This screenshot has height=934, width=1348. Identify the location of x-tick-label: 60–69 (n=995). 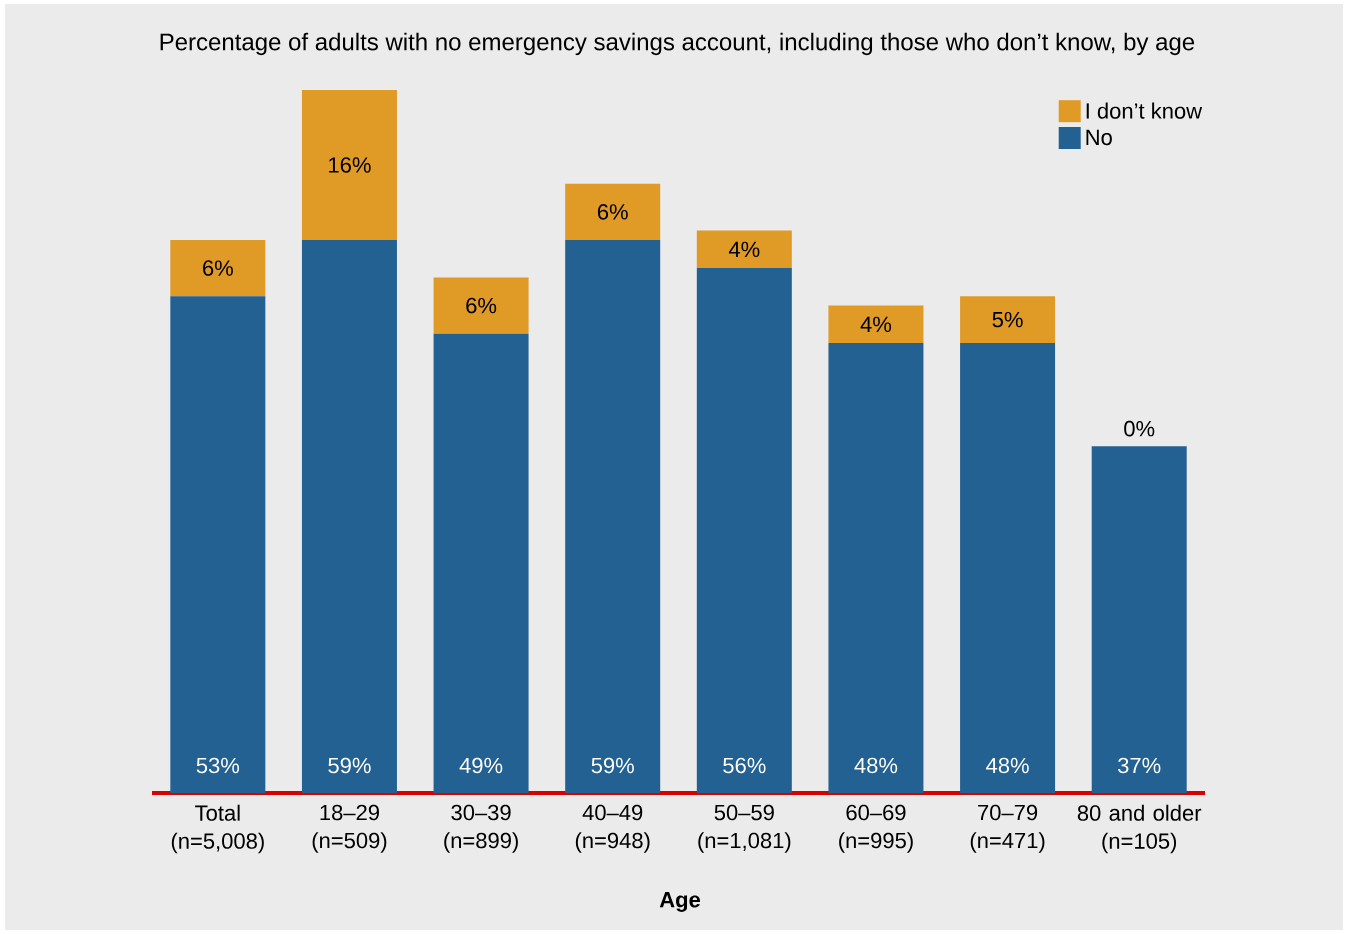
(876, 828).